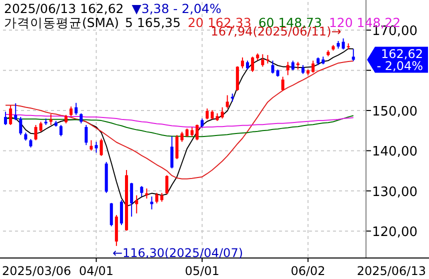 This screenshot has width=429, height=279. What do you see at coordinates (202, 271) in the screenshot?
I see `x-tick-label: 05/01` at bounding box center [202, 271].